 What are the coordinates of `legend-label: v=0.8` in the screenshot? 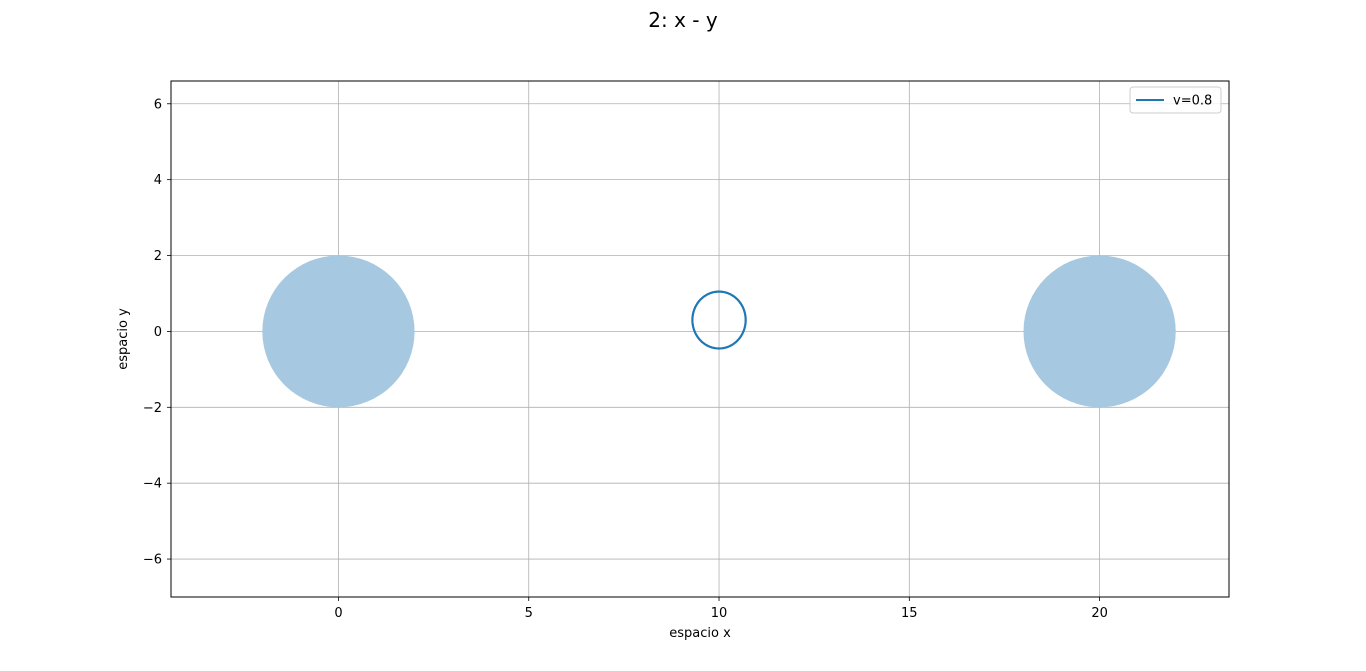 It's located at (1192, 101).